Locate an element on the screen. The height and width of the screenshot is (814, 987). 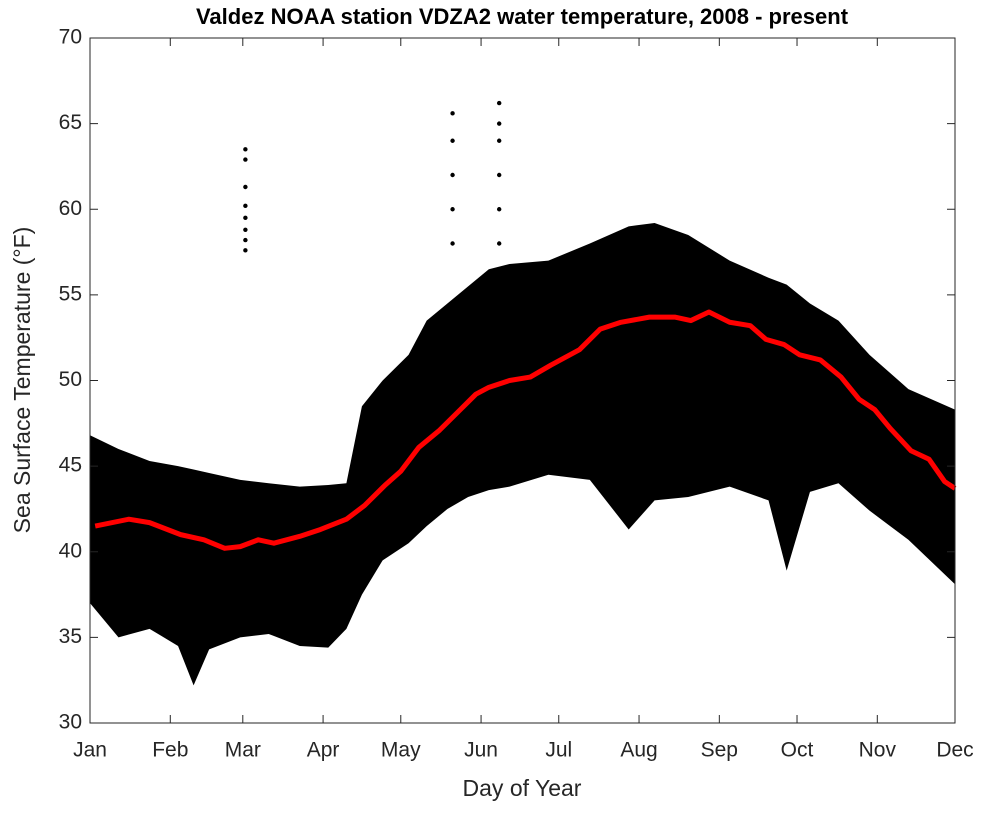
y-tick-label: 70 is located at coordinates (70, 37).